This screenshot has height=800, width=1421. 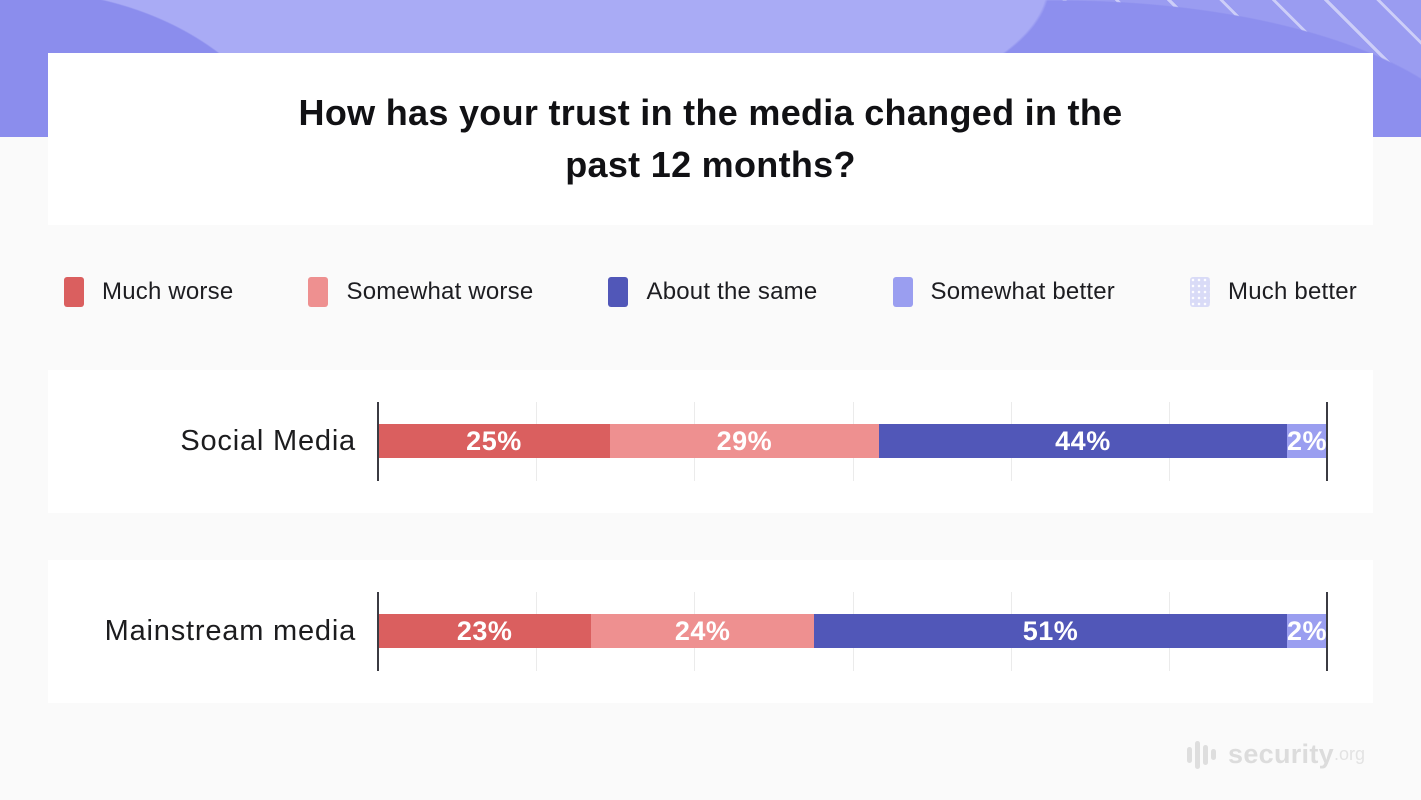 What do you see at coordinates (318, 292) in the screenshot?
I see `legend-swatch-somewhat-worse` at bounding box center [318, 292].